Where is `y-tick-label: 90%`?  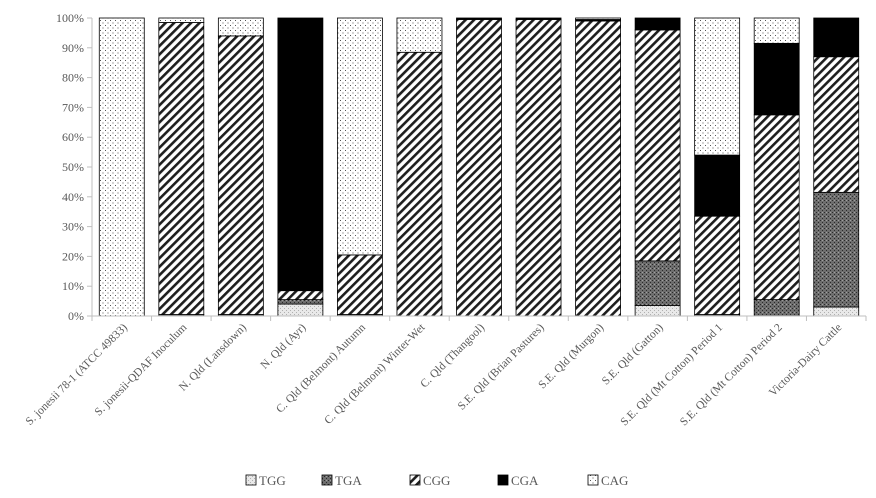 y-tick-label: 90% is located at coordinates (73, 48).